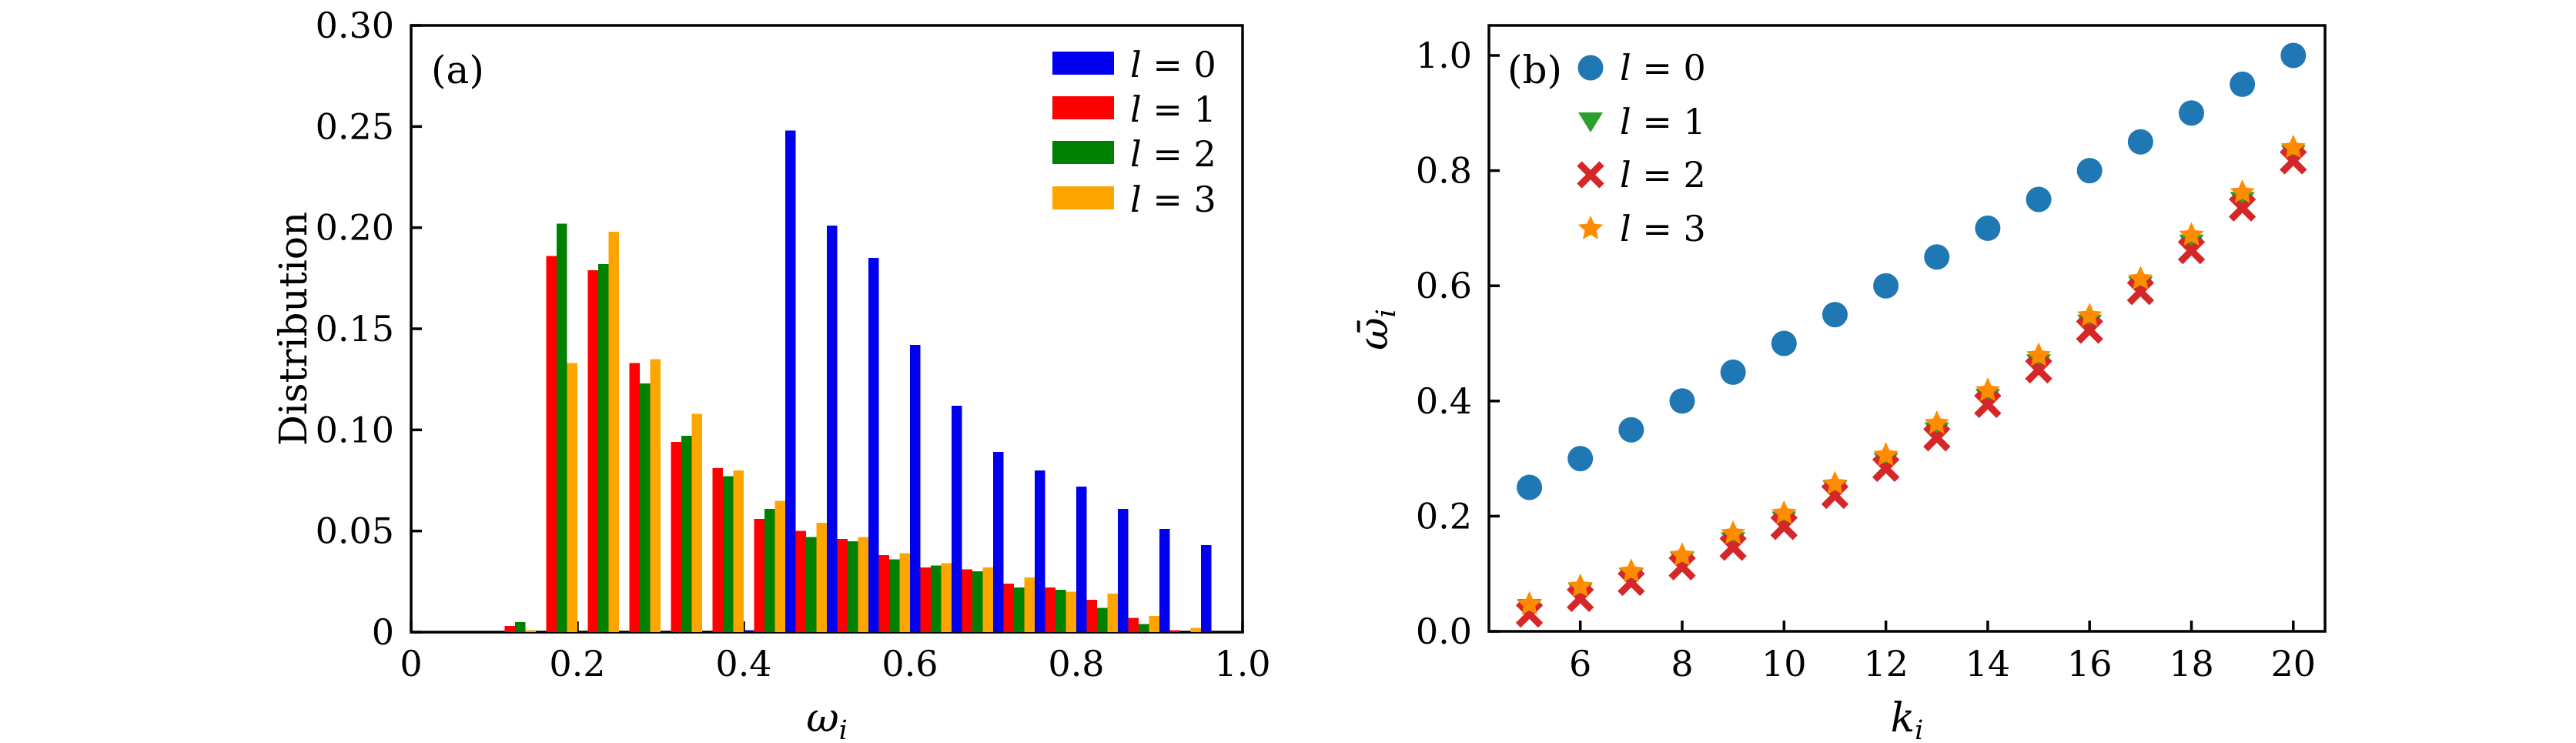 The width and height of the screenshot is (2576, 743). What do you see at coordinates (2192, 663) in the screenshot?
I see `x-tick-label: 18` at bounding box center [2192, 663].